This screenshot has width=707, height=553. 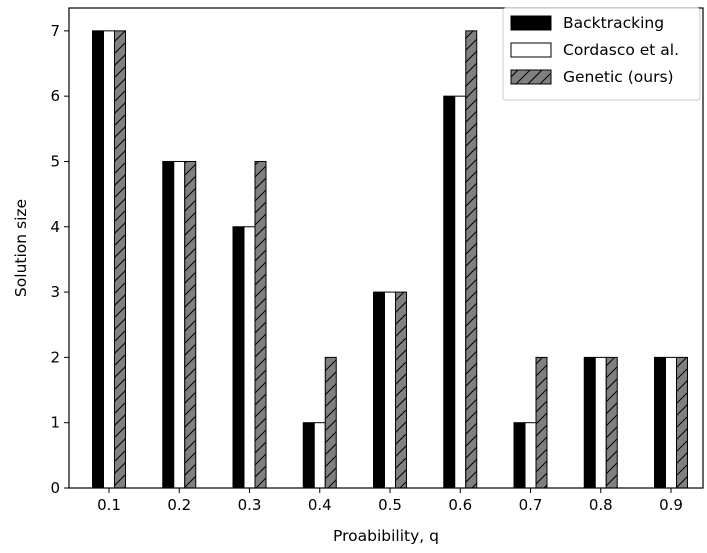 I want to click on x-tick-label: 0.2, so click(x=179, y=505).